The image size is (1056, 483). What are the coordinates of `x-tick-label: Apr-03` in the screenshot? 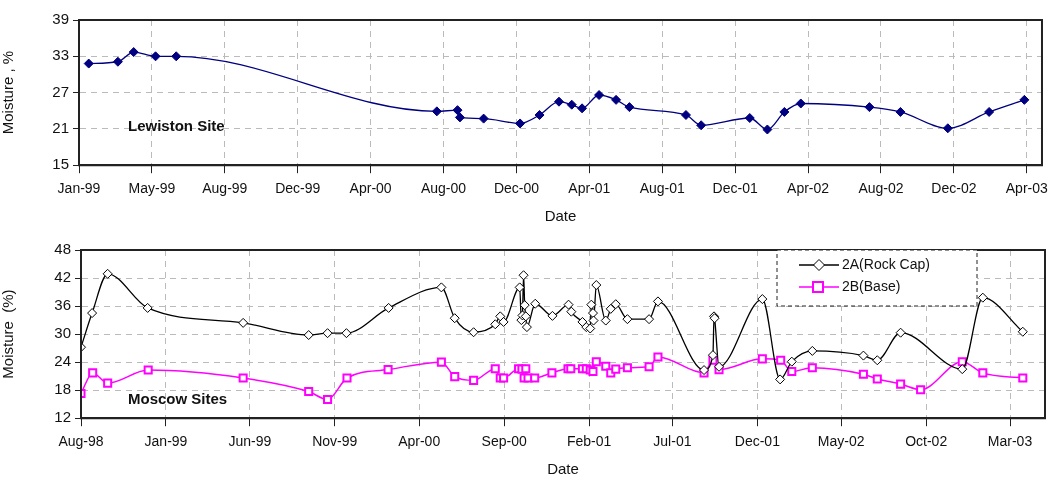 It's located at (1027, 188).